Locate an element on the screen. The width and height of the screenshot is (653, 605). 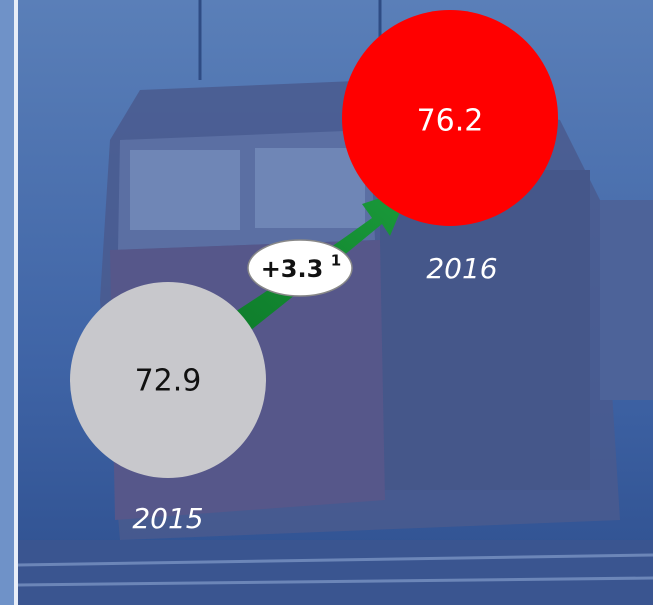
change-badge is located at coordinates (300, 268).